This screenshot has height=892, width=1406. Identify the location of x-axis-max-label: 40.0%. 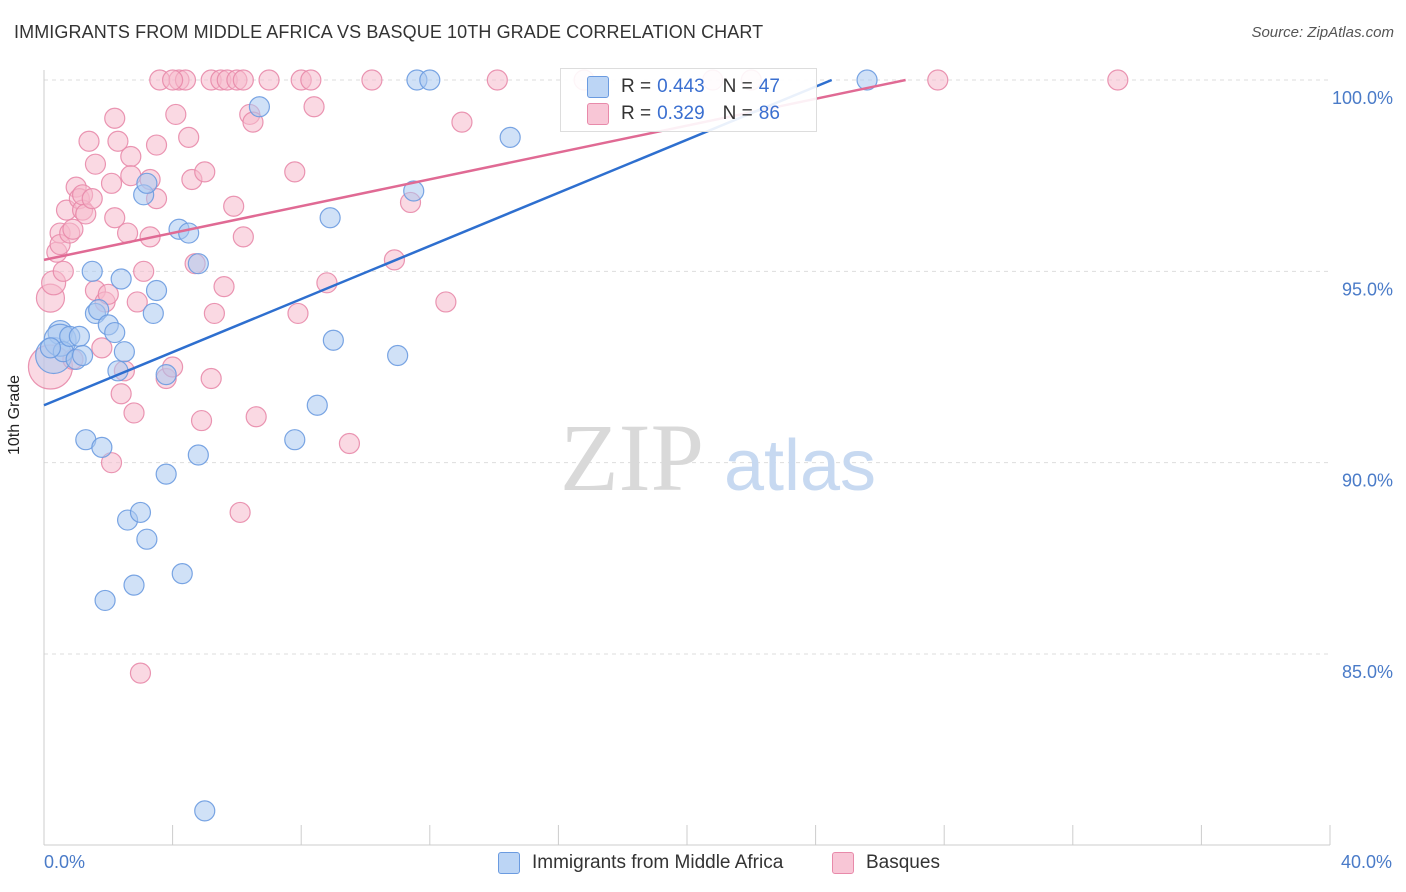
(1366, 862).